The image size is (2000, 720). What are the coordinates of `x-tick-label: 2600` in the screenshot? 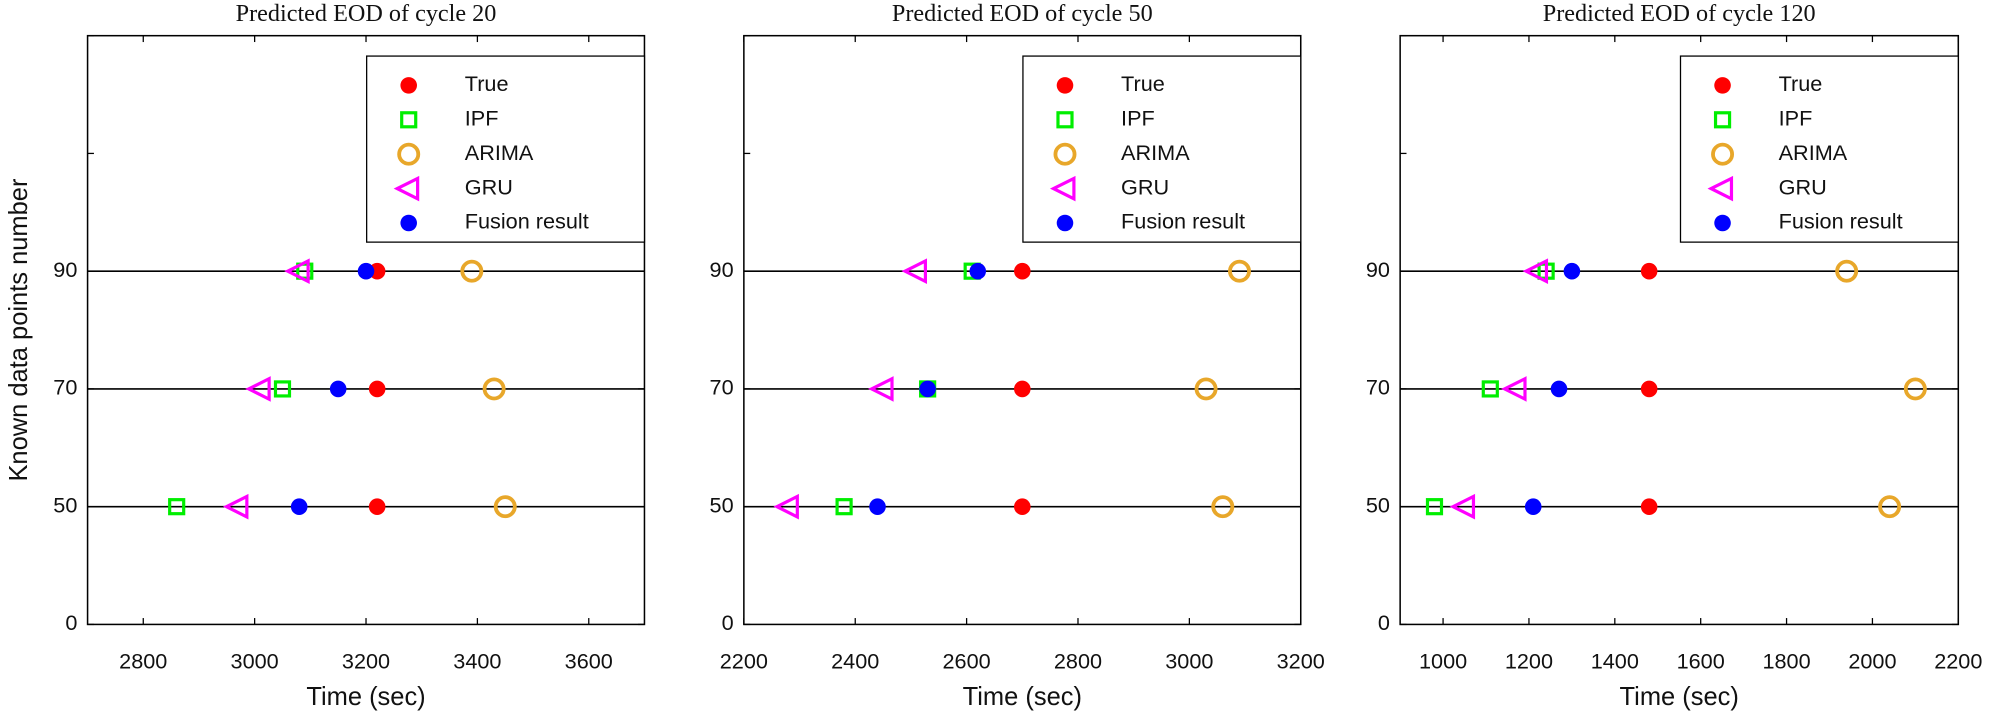 It's located at (967, 660).